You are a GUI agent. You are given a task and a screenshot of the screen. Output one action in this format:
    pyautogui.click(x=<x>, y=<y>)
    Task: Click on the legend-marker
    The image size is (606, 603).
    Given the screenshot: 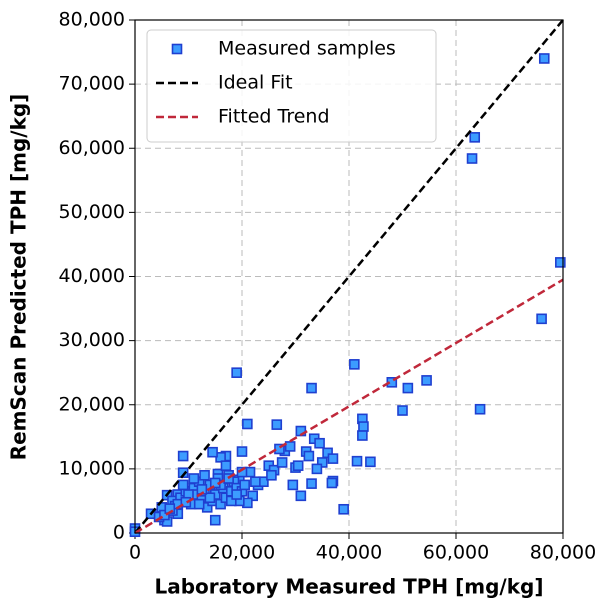 What is the action you would take?
    pyautogui.click(x=177, y=49)
    